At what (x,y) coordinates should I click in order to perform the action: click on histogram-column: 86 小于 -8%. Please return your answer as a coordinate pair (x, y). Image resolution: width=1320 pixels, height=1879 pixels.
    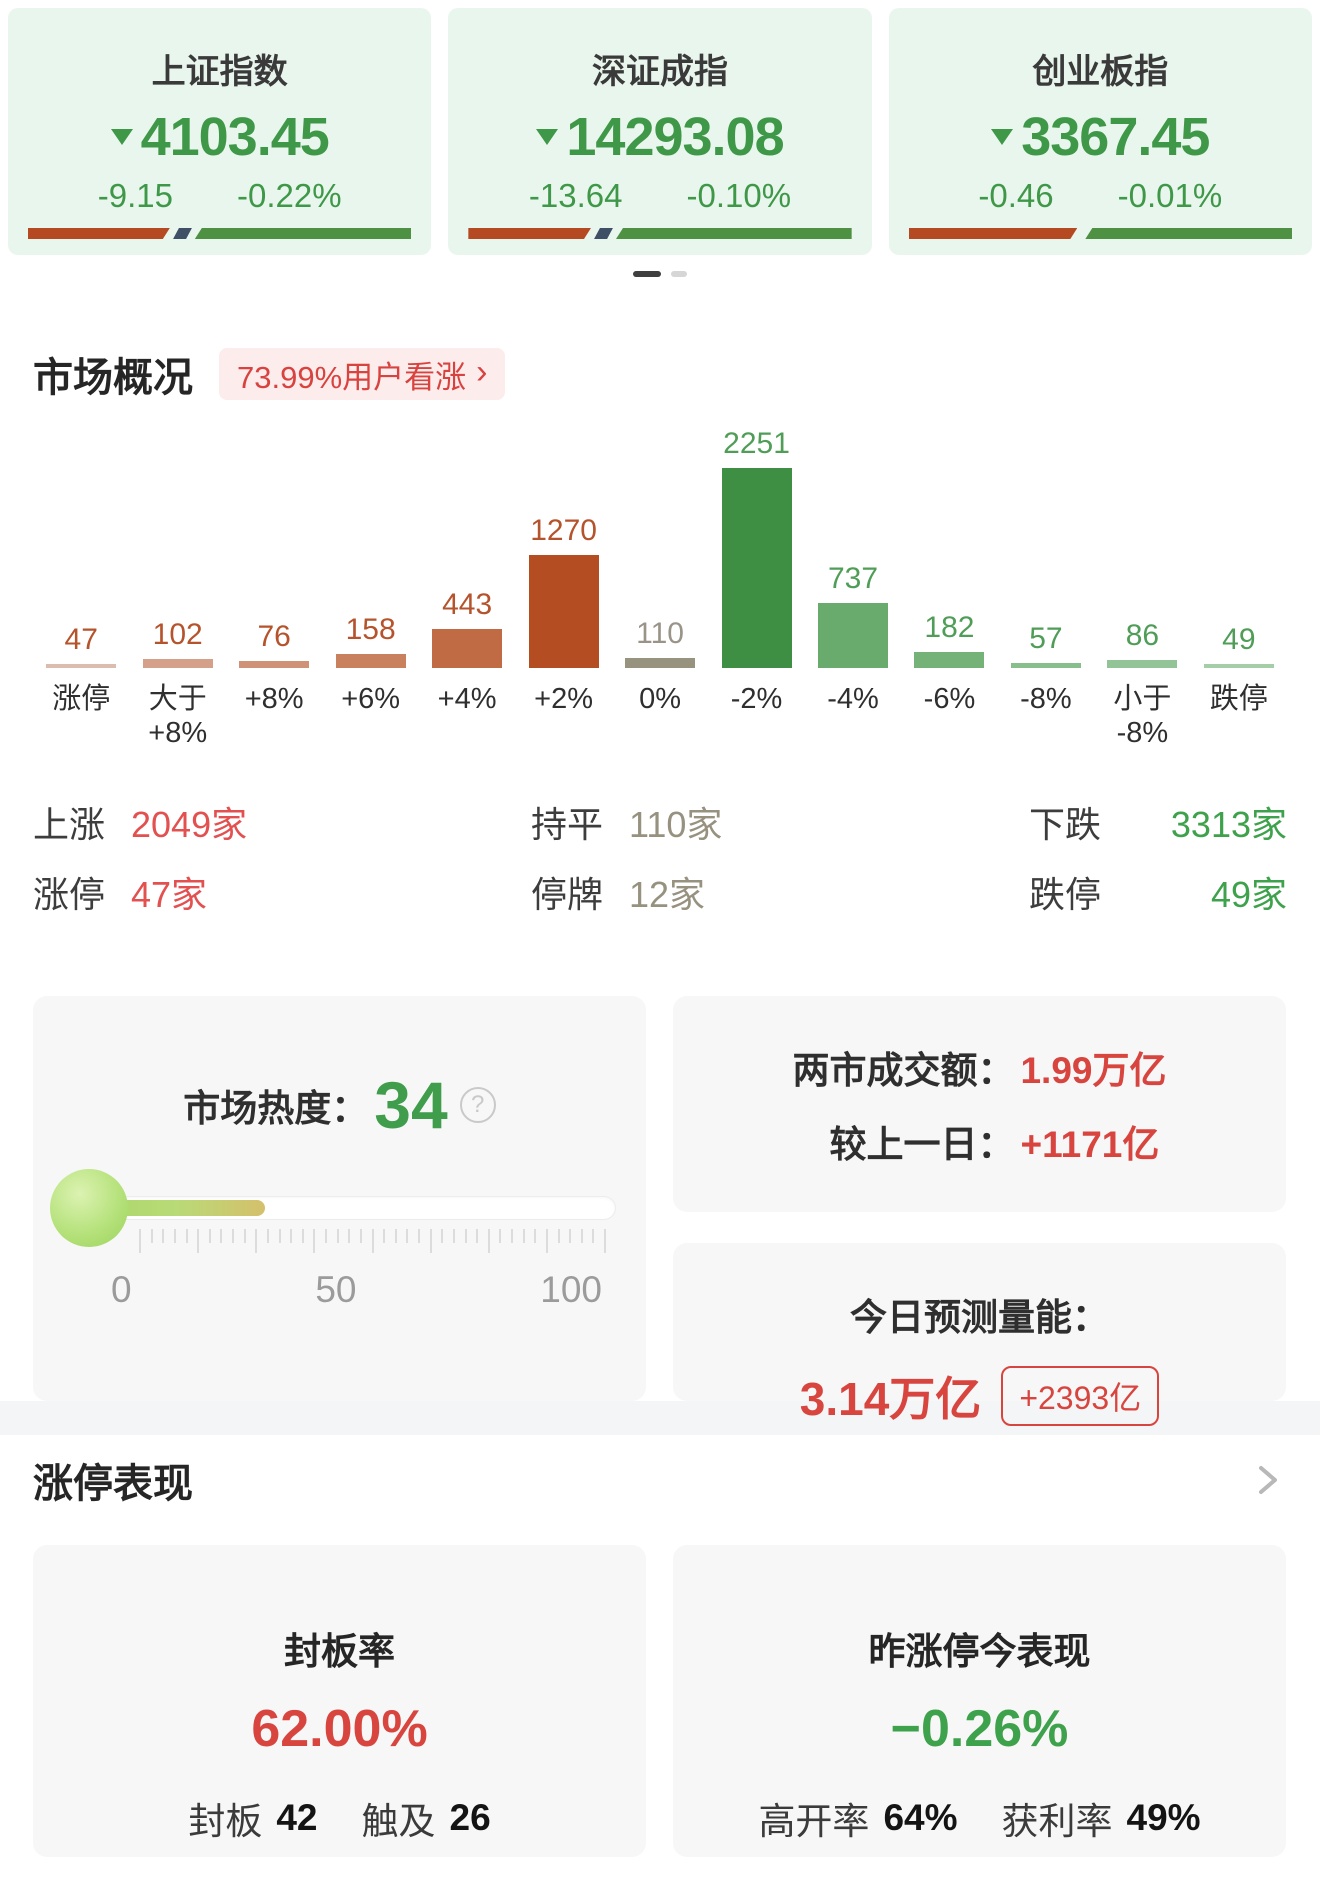
    Looking at the image, I should click on (1142, 591).